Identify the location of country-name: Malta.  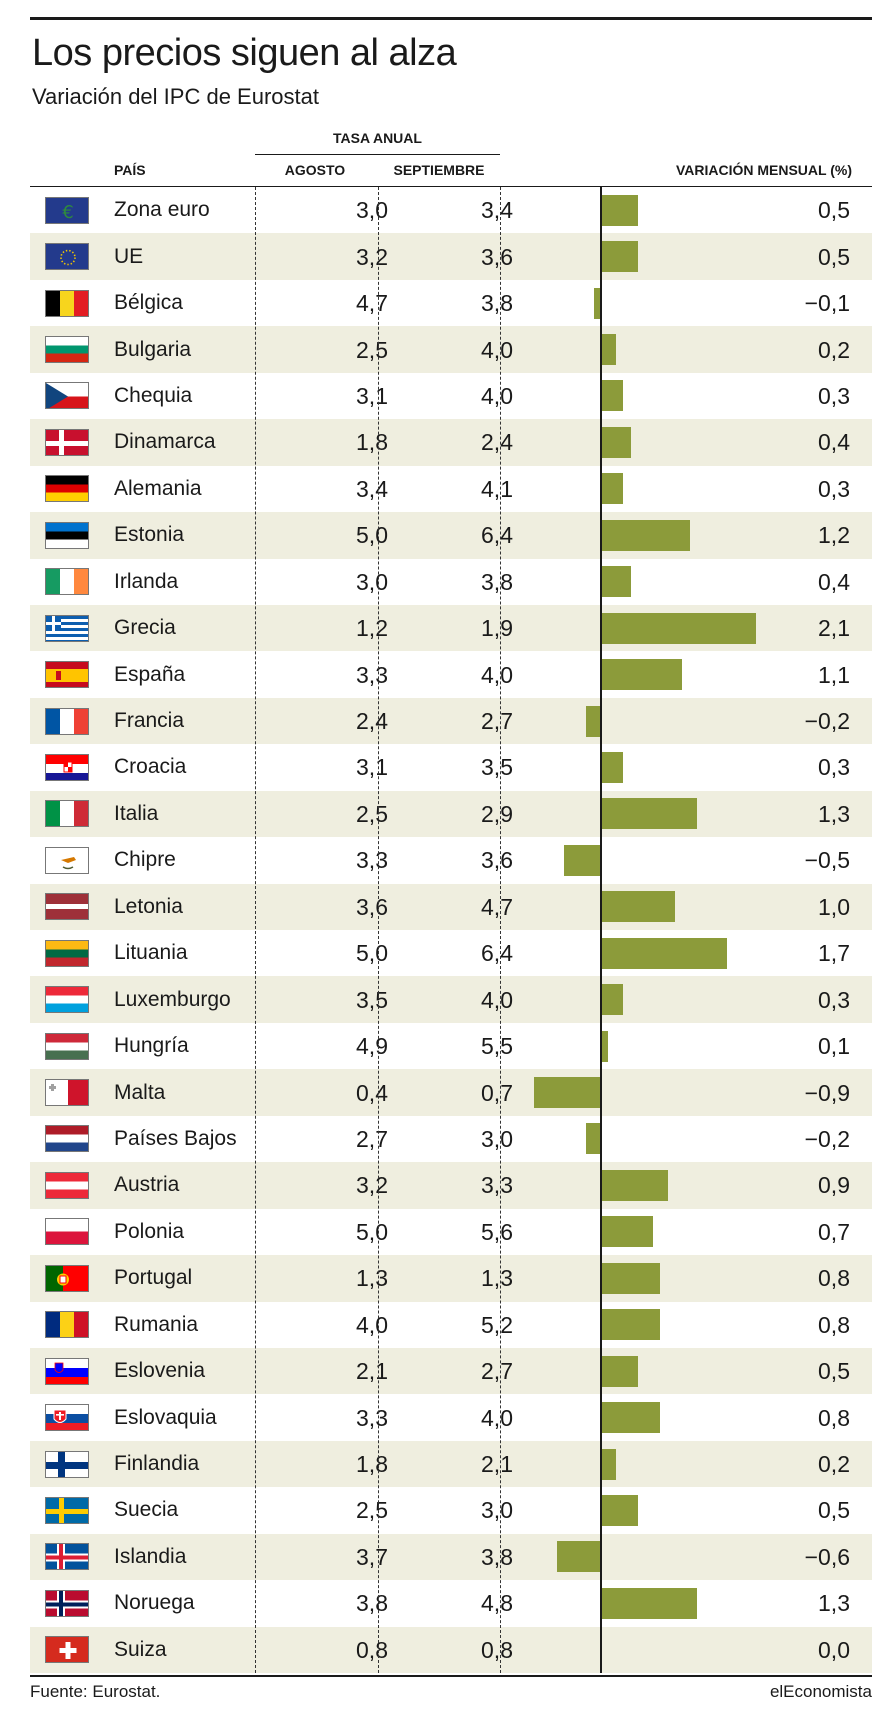
(140, 1092).